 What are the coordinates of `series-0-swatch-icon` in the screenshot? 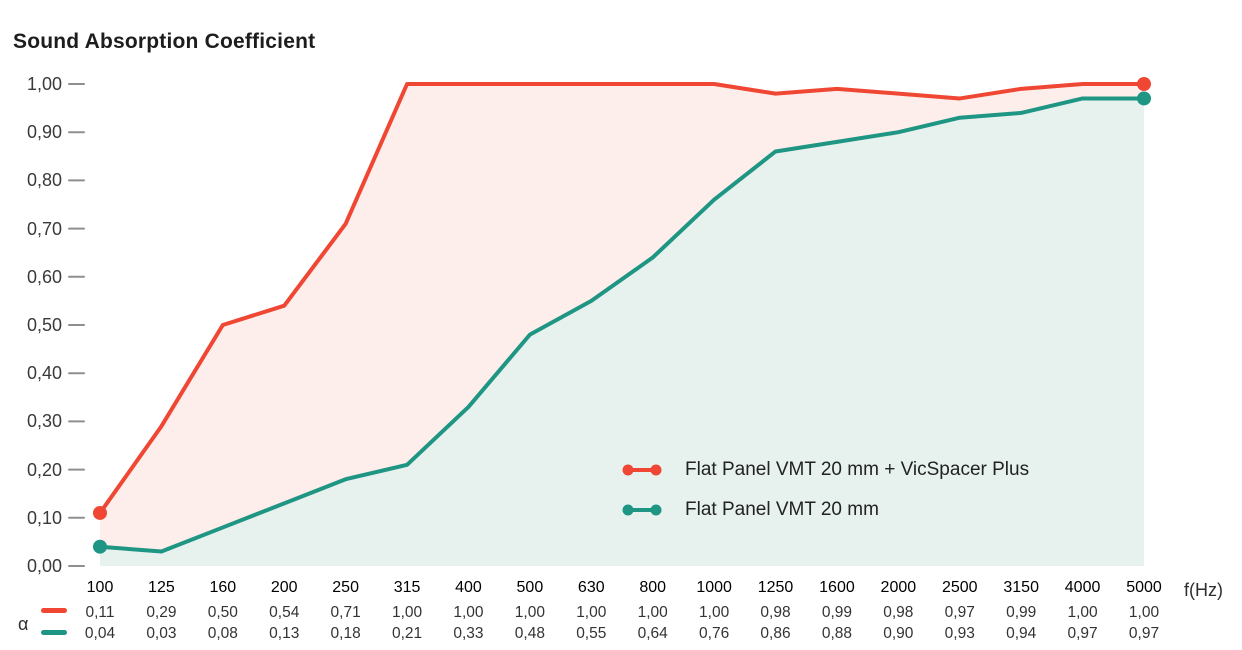 It's located at (54, 610).